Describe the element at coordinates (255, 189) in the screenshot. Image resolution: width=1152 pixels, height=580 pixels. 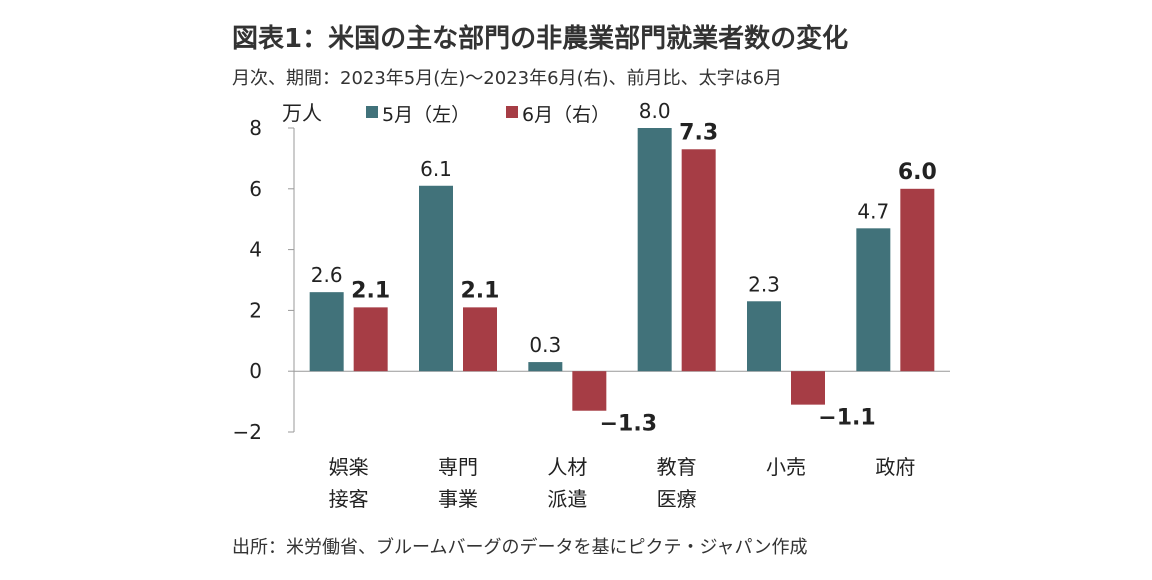
I see `y-tick-label: 6` at that location.